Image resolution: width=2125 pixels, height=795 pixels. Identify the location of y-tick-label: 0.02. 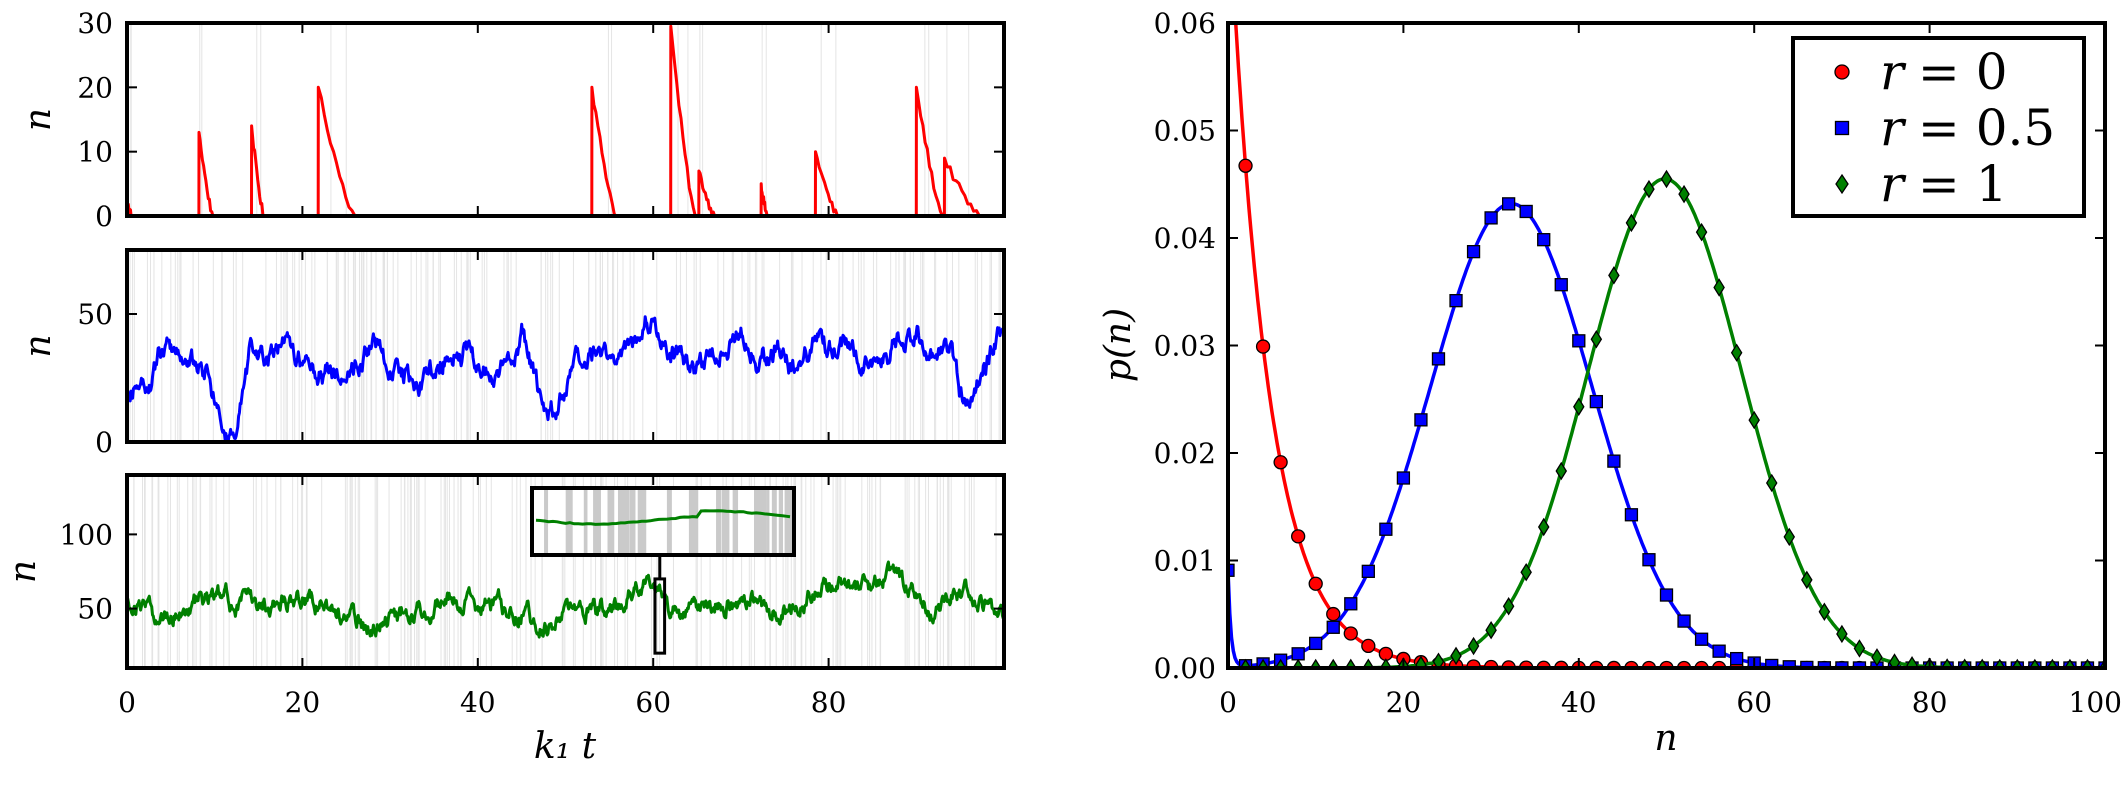
(1185, 453).